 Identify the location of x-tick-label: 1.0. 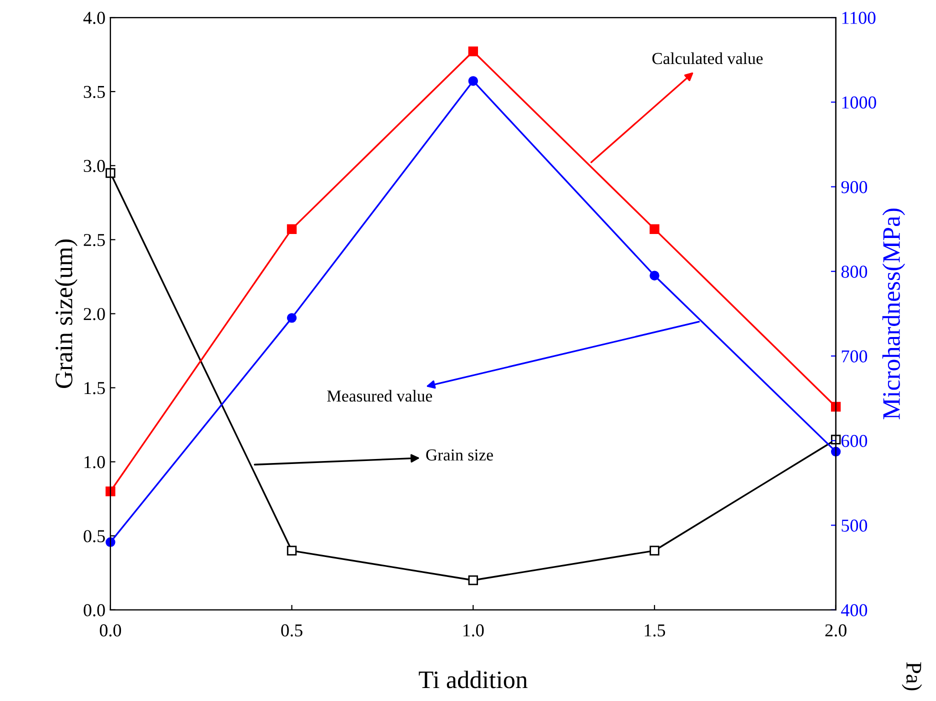
(473, 630).